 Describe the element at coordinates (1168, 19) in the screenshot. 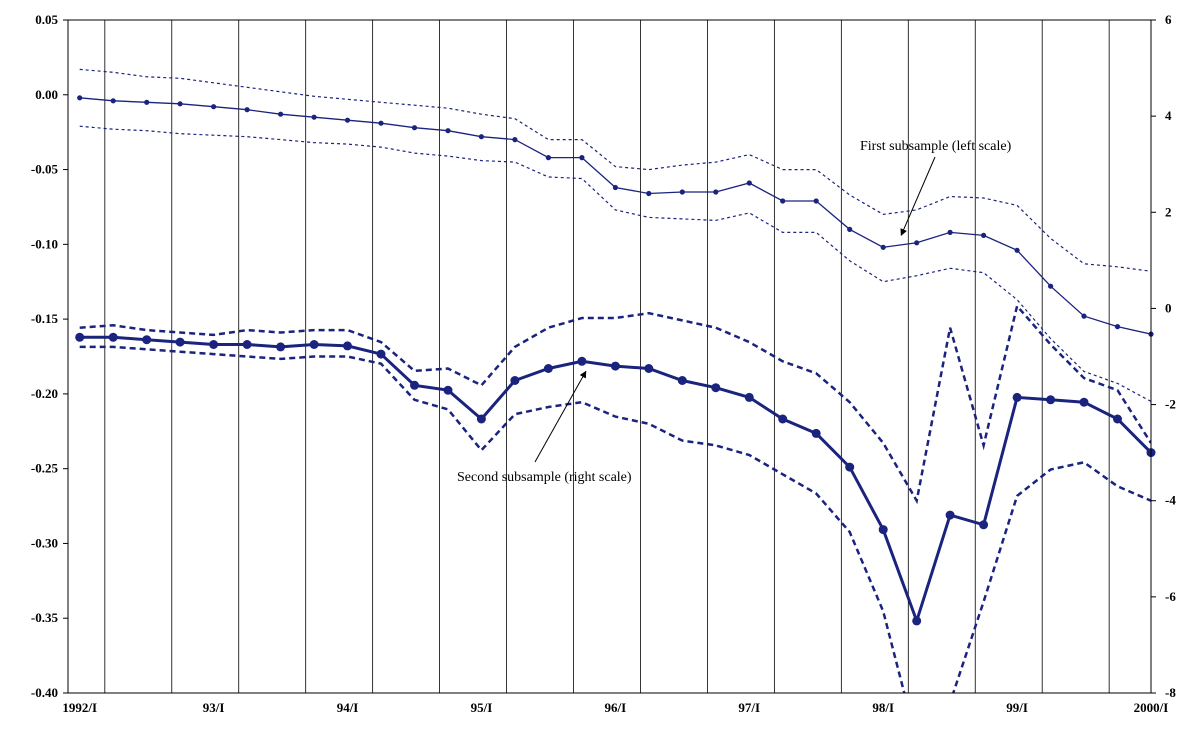

I see `right-tick-label: 6` at that location.